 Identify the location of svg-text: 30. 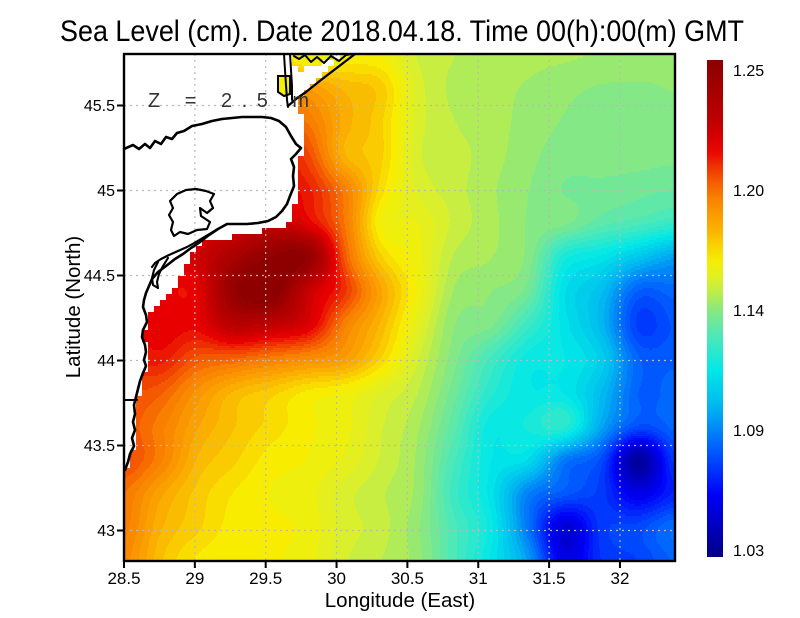
(336, 578).